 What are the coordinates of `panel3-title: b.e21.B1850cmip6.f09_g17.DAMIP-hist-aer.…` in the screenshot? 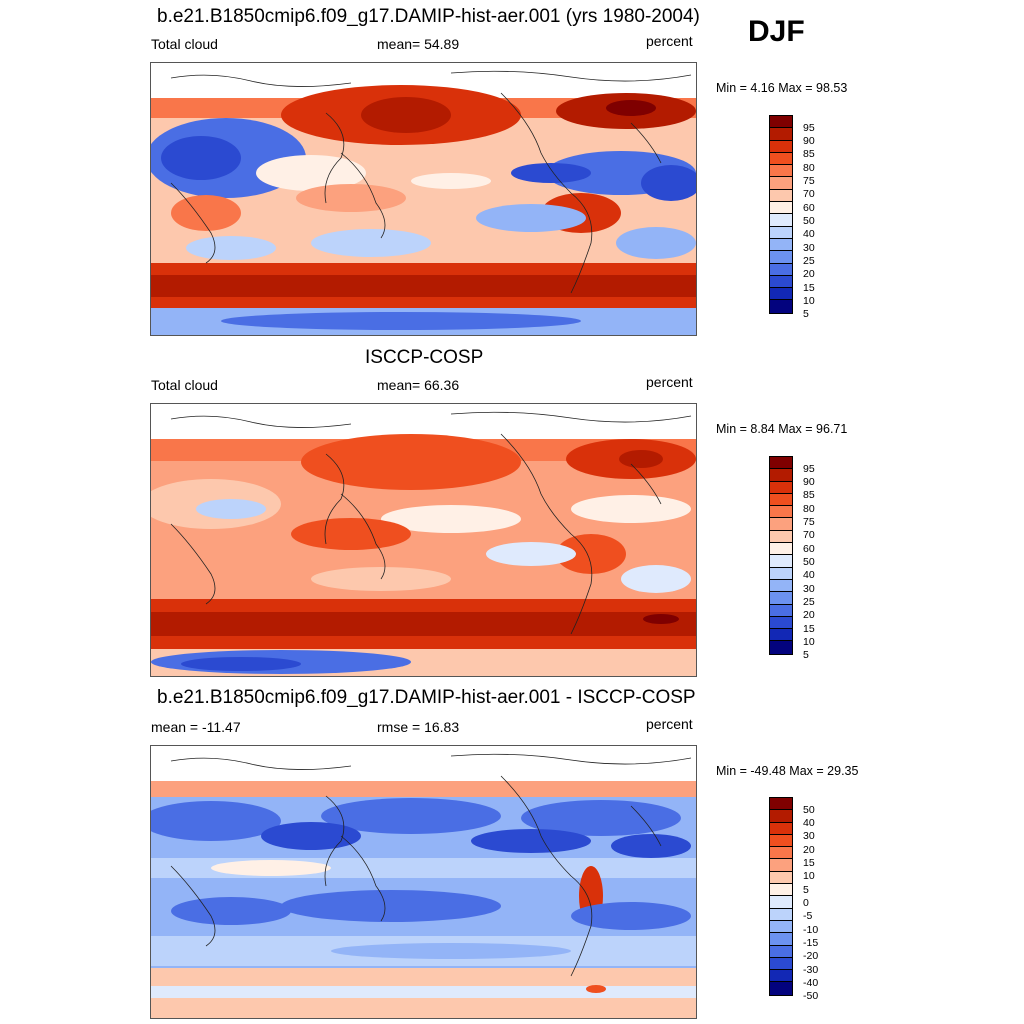 It's located at (426, 697).